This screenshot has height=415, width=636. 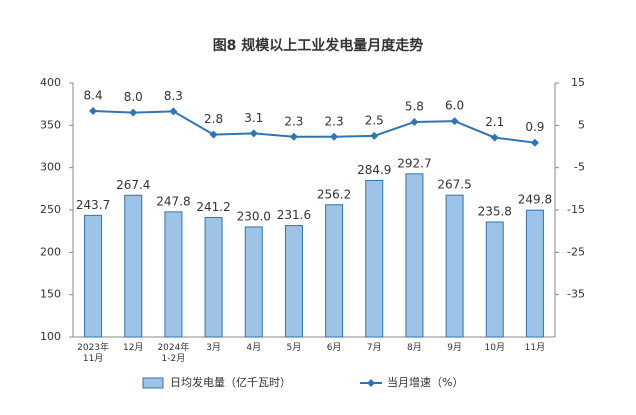 I want to click on bar-label: 267.5, so click(x=454, y=185).